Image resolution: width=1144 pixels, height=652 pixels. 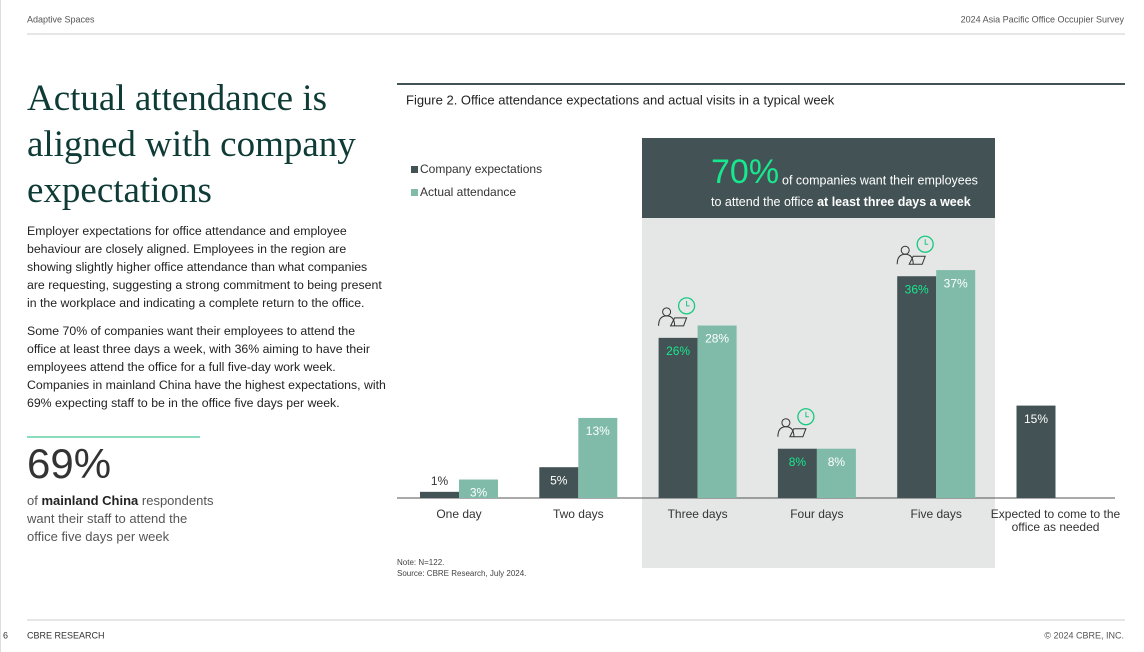 I want to click on note: Note: N=122., so click(x=420, y=562).